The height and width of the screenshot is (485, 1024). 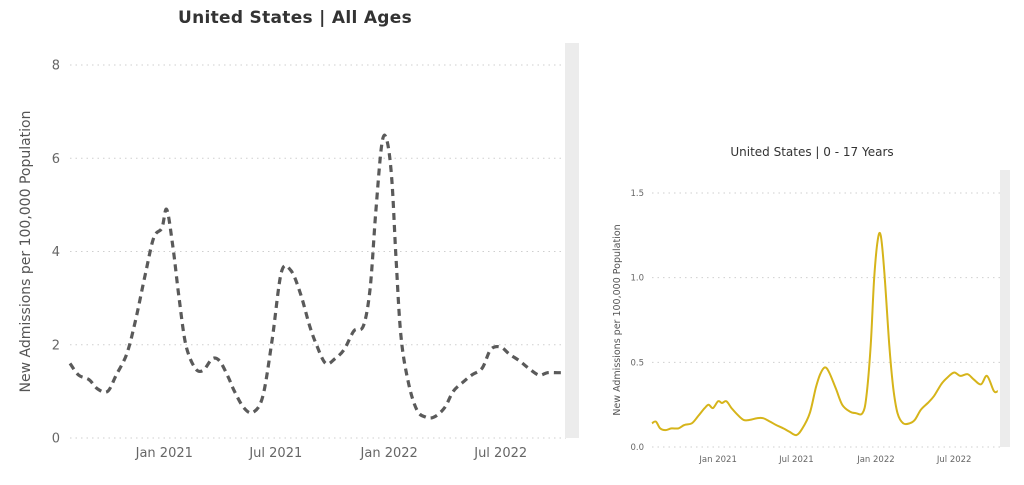 What do you see at coordinates (812, 152) in the screenshot?
I see `chart-title: United States | 0 - 17 Years` at bounding box center [812, 152].